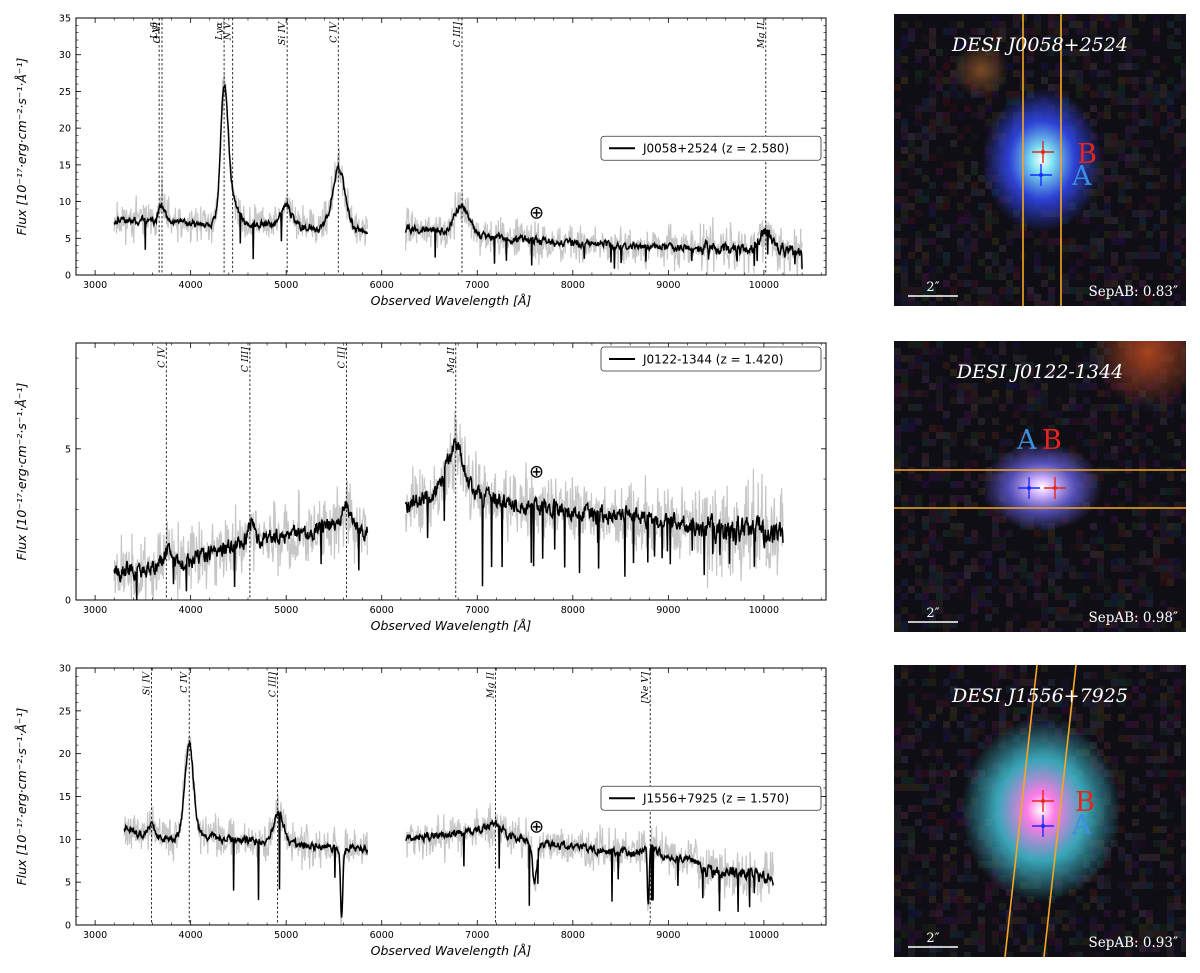 This screenshot has height=973, width=1200. Describe the element at coordinates (764, 610) in the screenshot. I see `x-tick-label: 10000` at that location.